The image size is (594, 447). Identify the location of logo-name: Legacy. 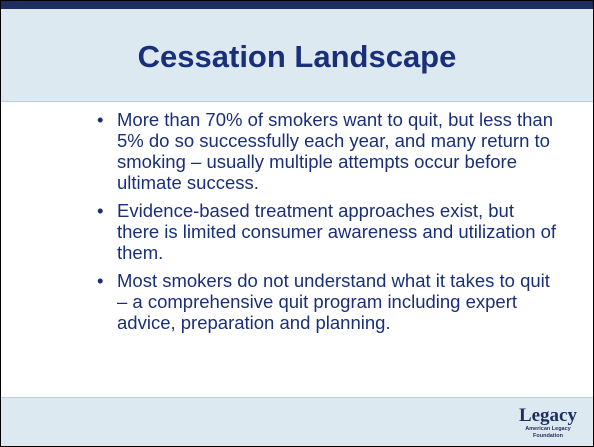
(547, 415).